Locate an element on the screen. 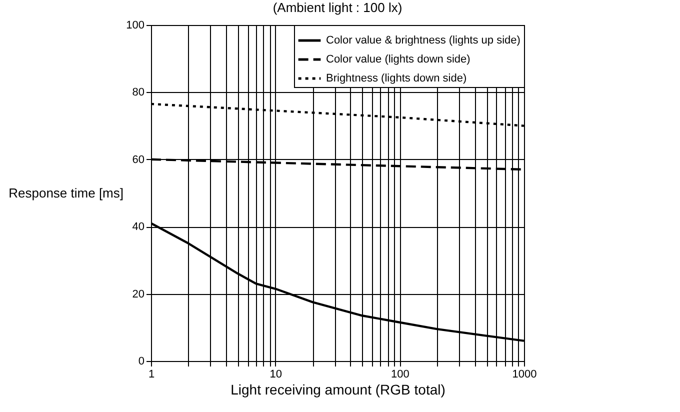 This screenshot has width=680, height=412. y-tick-label: 80 is located at coordinates (138, 92).